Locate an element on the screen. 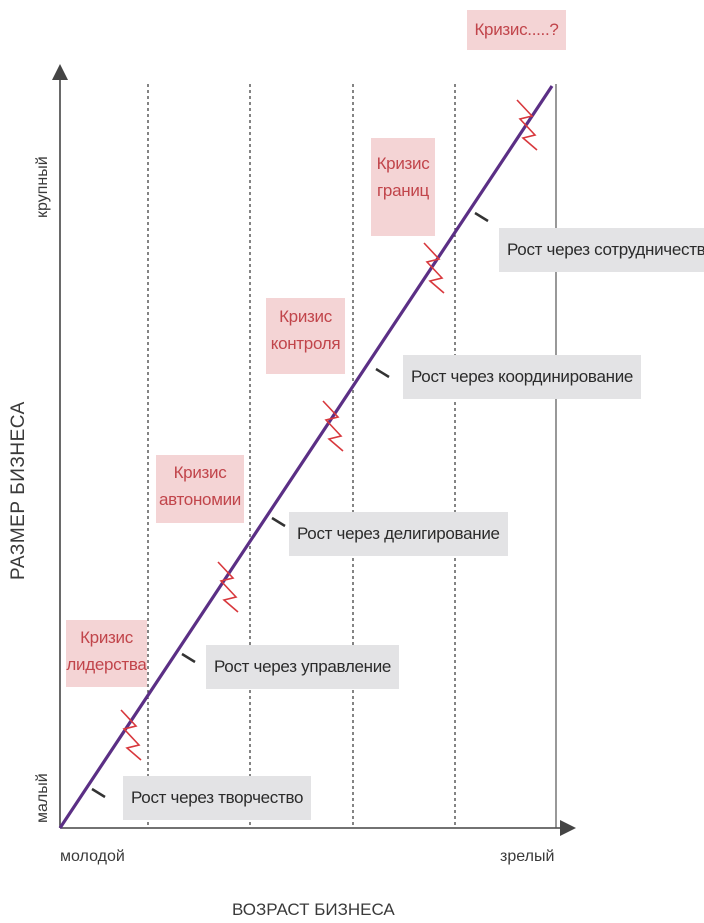 The width and height of the screenshot is (704, 923). crisis-label-boundaries: Кризис границ is located at coordinates (403, 187).